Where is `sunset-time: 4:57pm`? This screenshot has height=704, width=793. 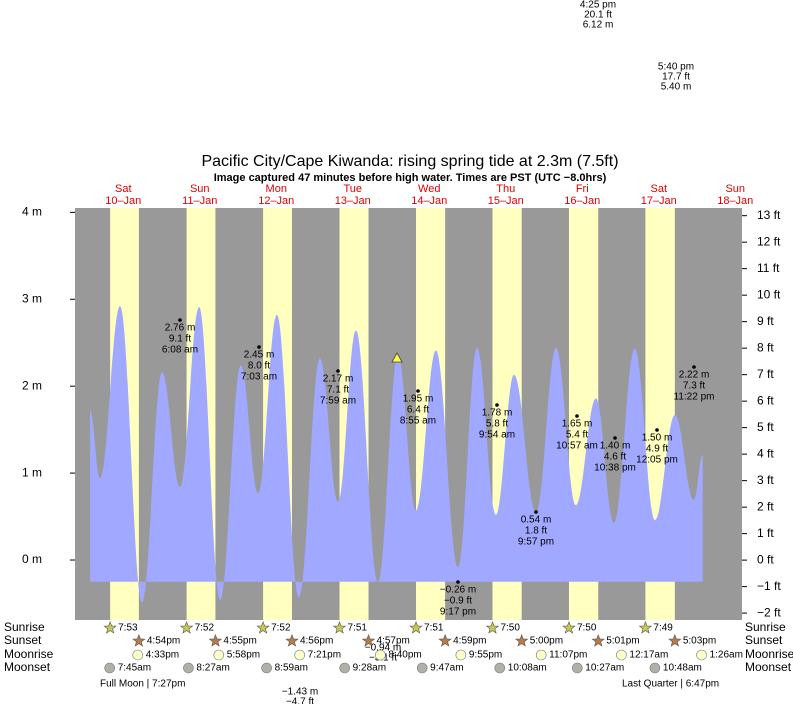
sunset-time: 4:57pm is located at coordinates (393, 641).